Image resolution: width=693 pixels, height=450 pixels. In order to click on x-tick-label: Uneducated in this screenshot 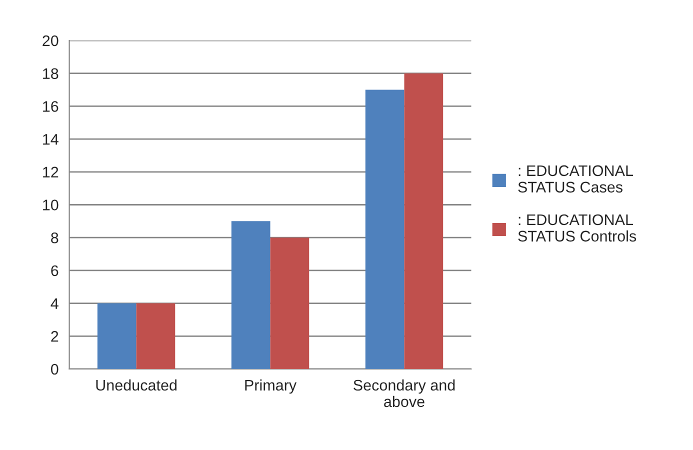, I will do `click(136, 385)`.